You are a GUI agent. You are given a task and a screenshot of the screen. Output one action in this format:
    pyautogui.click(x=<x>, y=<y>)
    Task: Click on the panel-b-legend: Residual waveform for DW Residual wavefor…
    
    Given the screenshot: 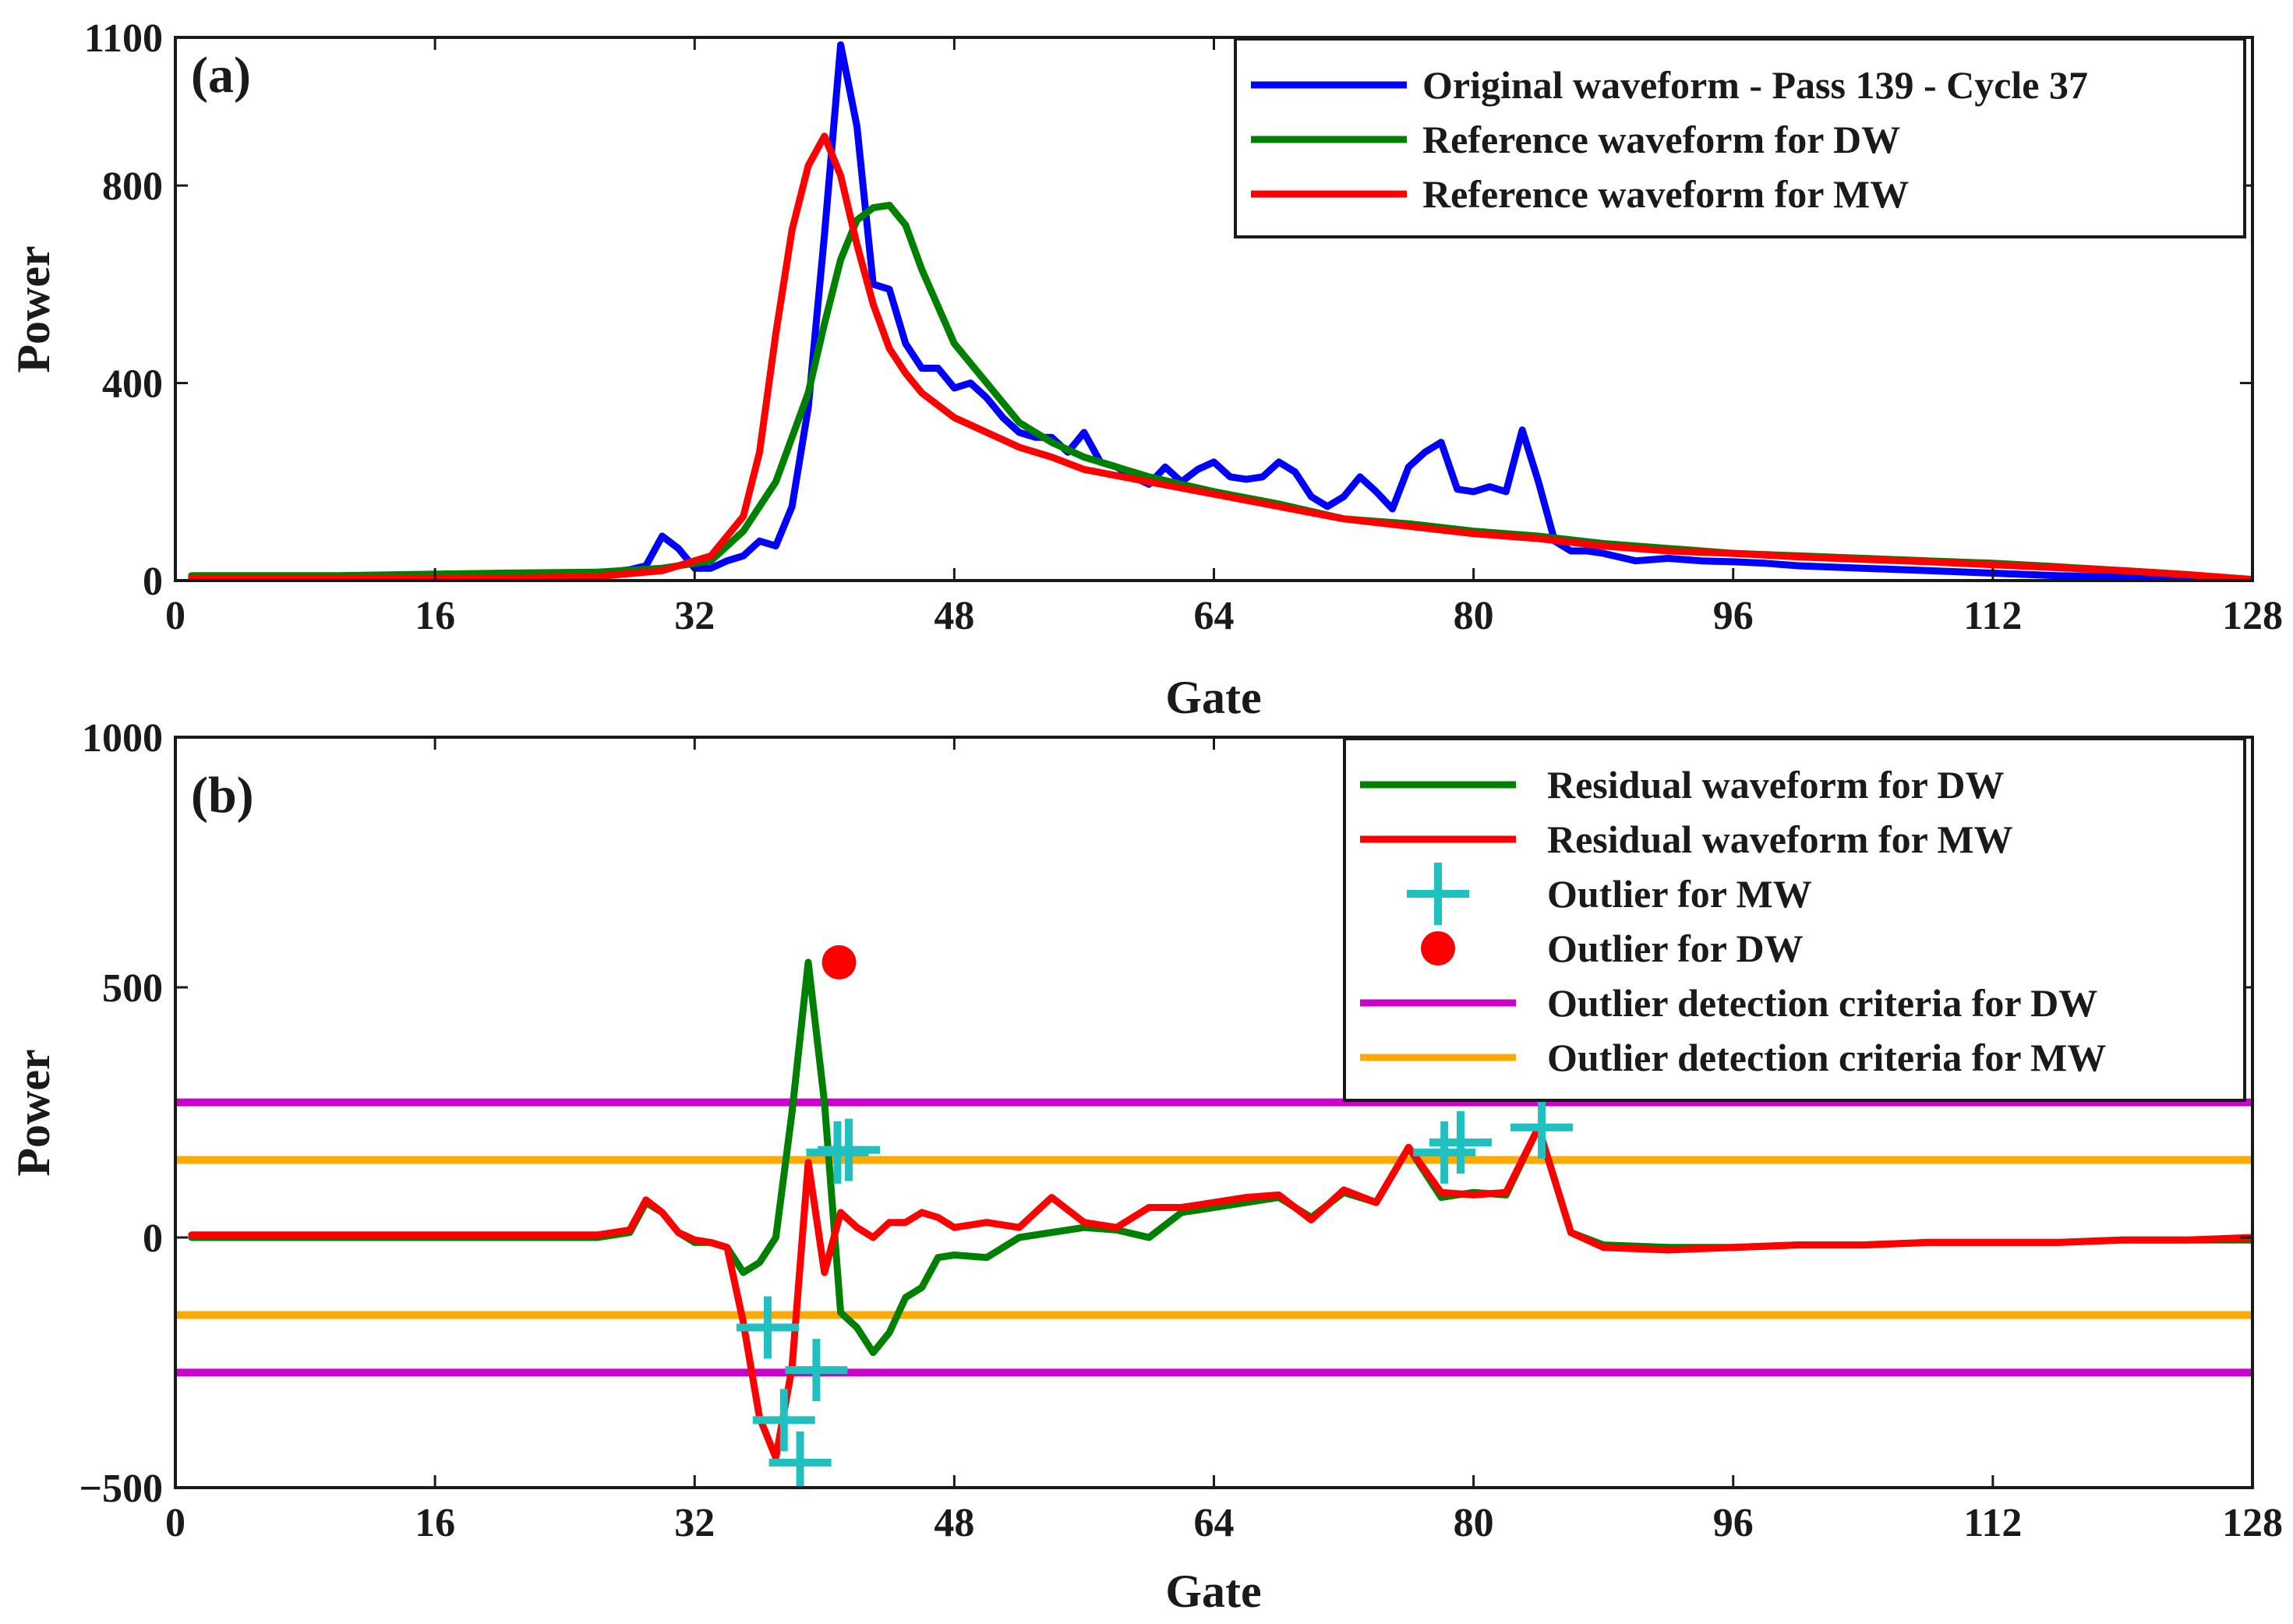 What is the action you would take?
    pyautogui.click(x=1794, y=919)
    